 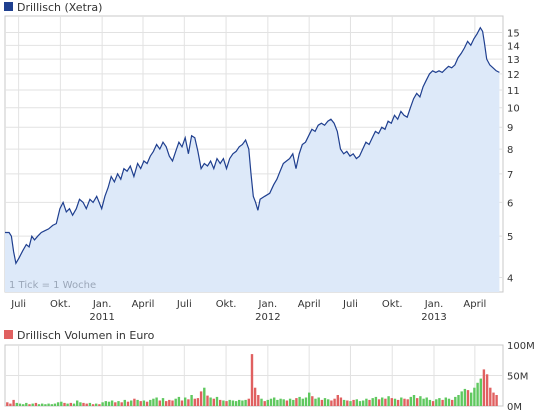 What do you see at coordinates (510, 128) in the screenshot?
I see `price-y-tick-label: 9` at bounding box center [510, 128].